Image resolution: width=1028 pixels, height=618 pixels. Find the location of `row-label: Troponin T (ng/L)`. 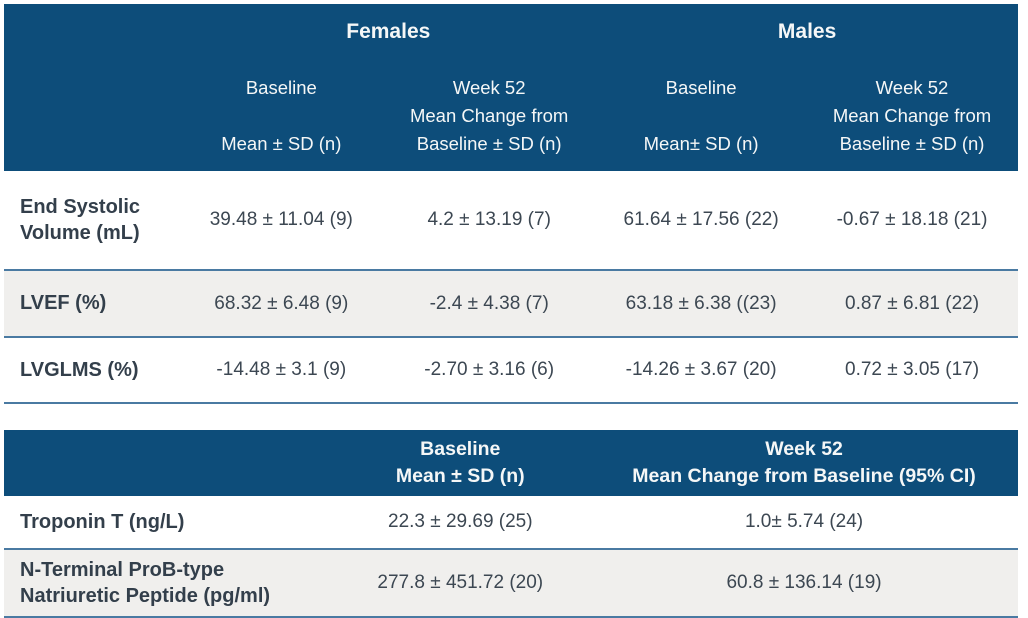

row-label: Troponin T (ng/L) is located at coordinates (167, 523).